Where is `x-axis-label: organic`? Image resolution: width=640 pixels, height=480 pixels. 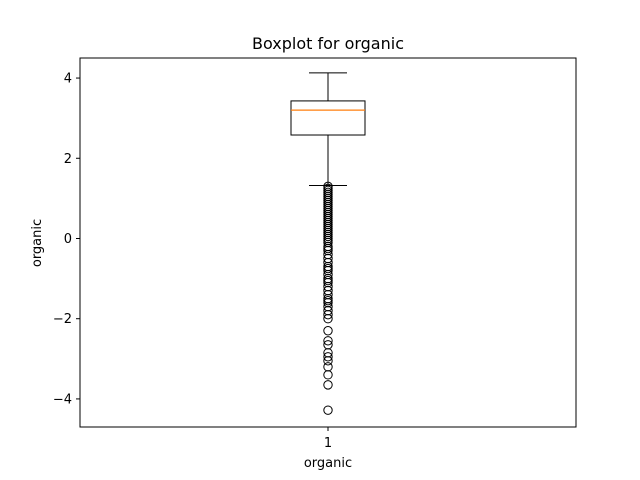
x-axis-label: organic is located at coordinates (328, 463).